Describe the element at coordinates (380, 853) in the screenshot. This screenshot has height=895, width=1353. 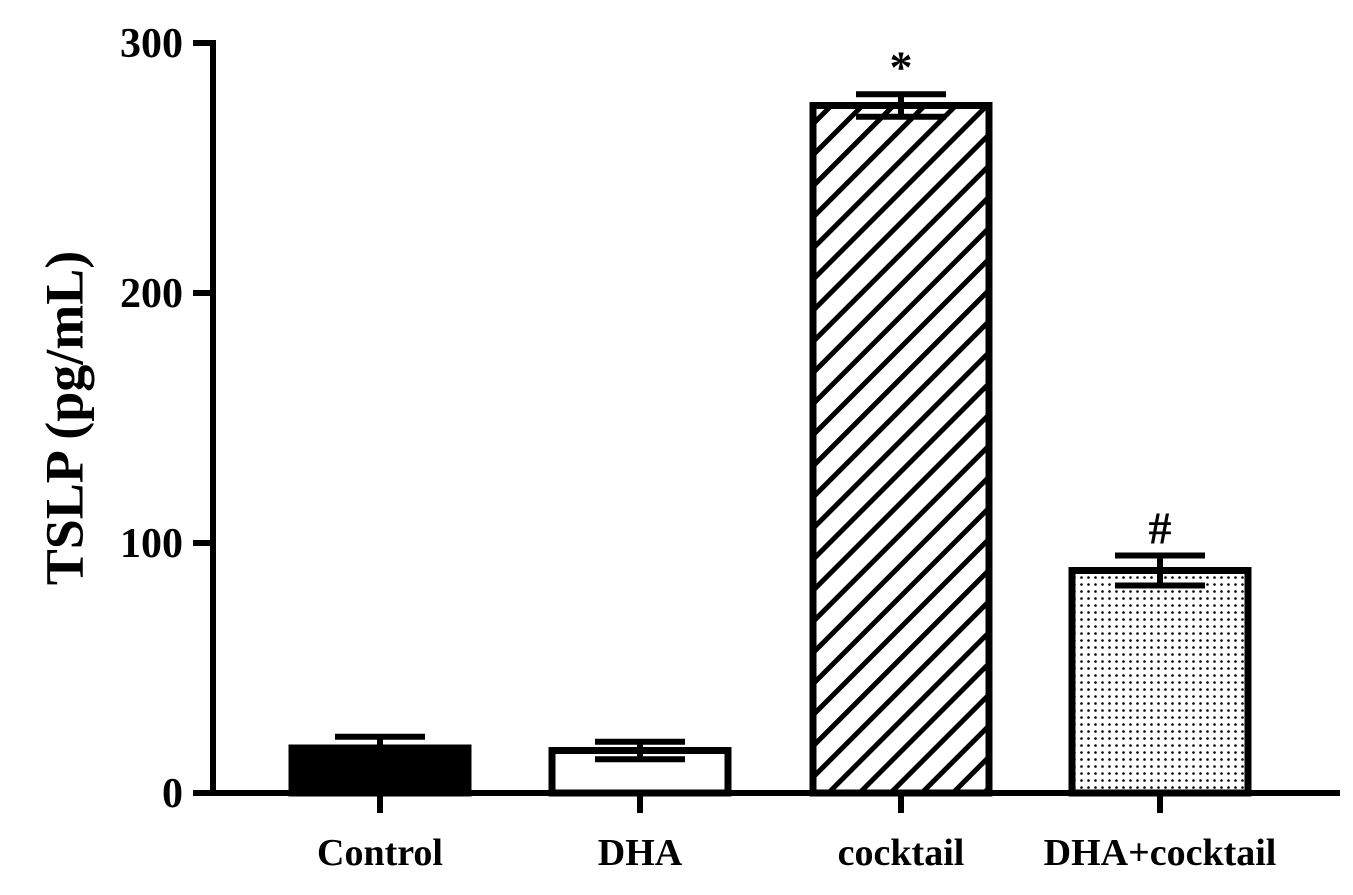
I see `x-tick-label: Control` at that location.